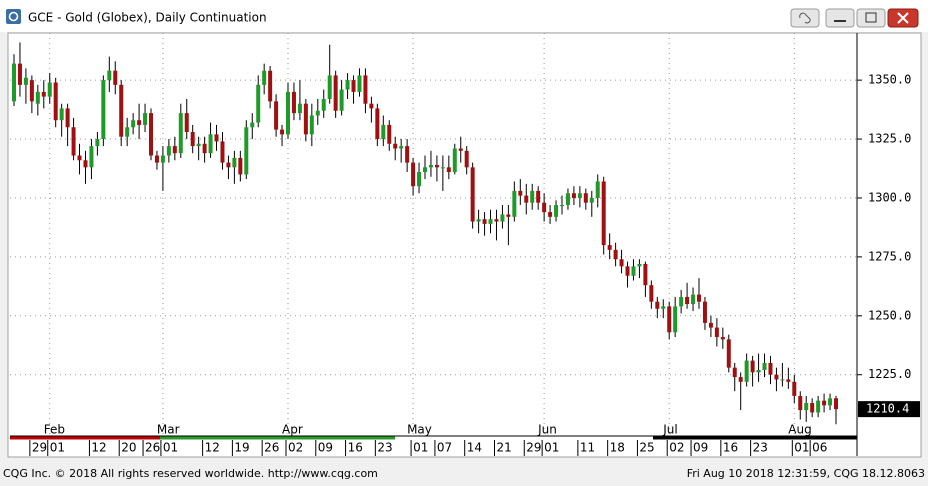 The height and width of the screenshot is (486, 928). What do you see at coordinates (889, 80) in the screenshot?
I see `y-tick-label: 1350.0` at bounding box center [889, 80].